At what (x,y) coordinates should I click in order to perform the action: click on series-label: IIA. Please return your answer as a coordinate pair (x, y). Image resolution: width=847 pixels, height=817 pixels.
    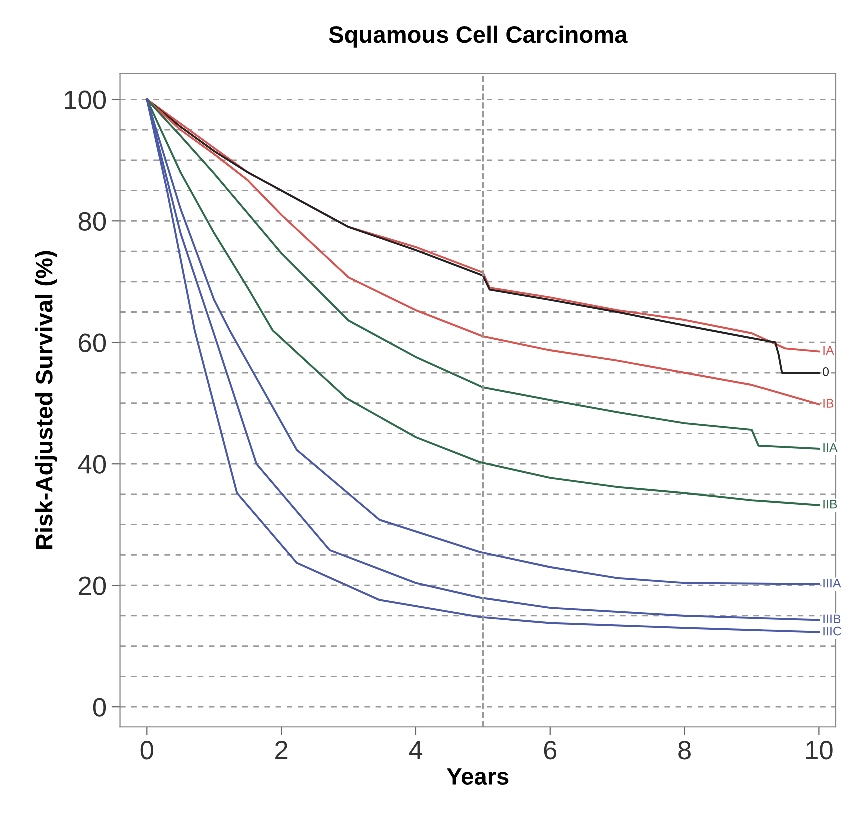
    Looking at the image, I should click on (831, 448).